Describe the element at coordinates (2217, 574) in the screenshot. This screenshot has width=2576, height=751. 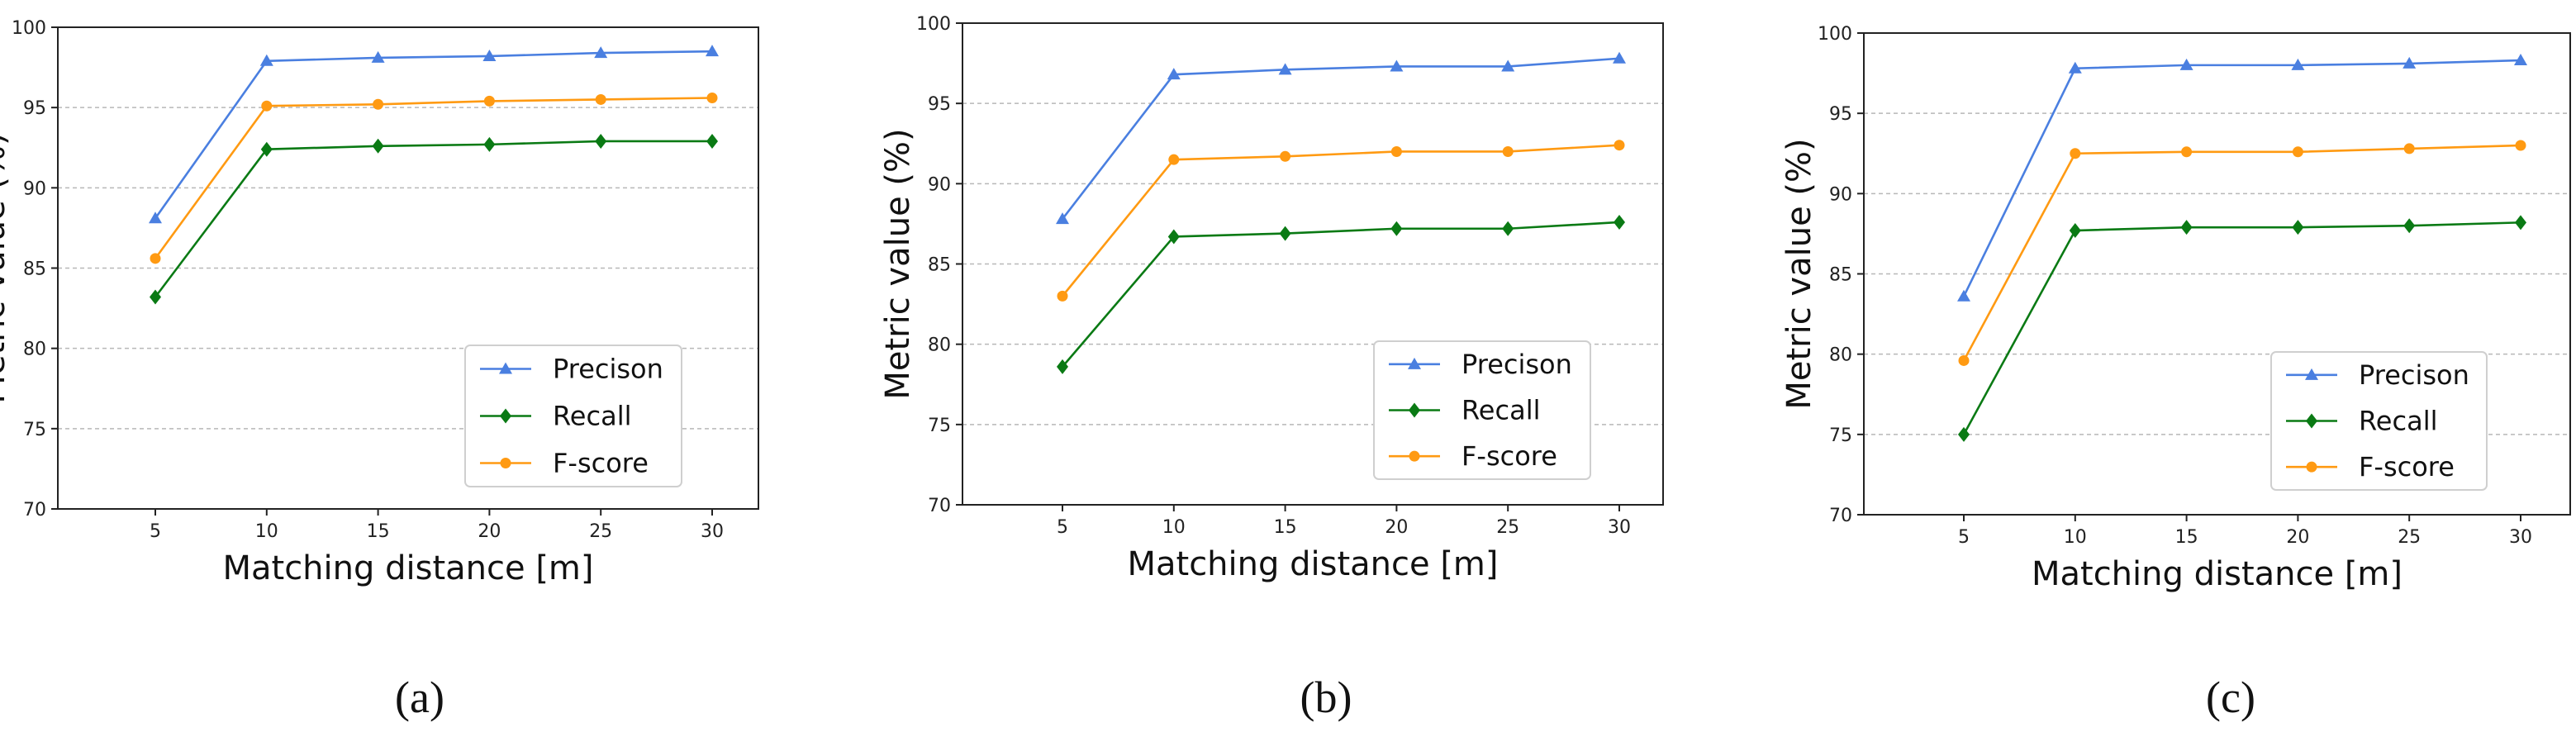
I see `x-axis-label: Matching distance [m]` at that location.